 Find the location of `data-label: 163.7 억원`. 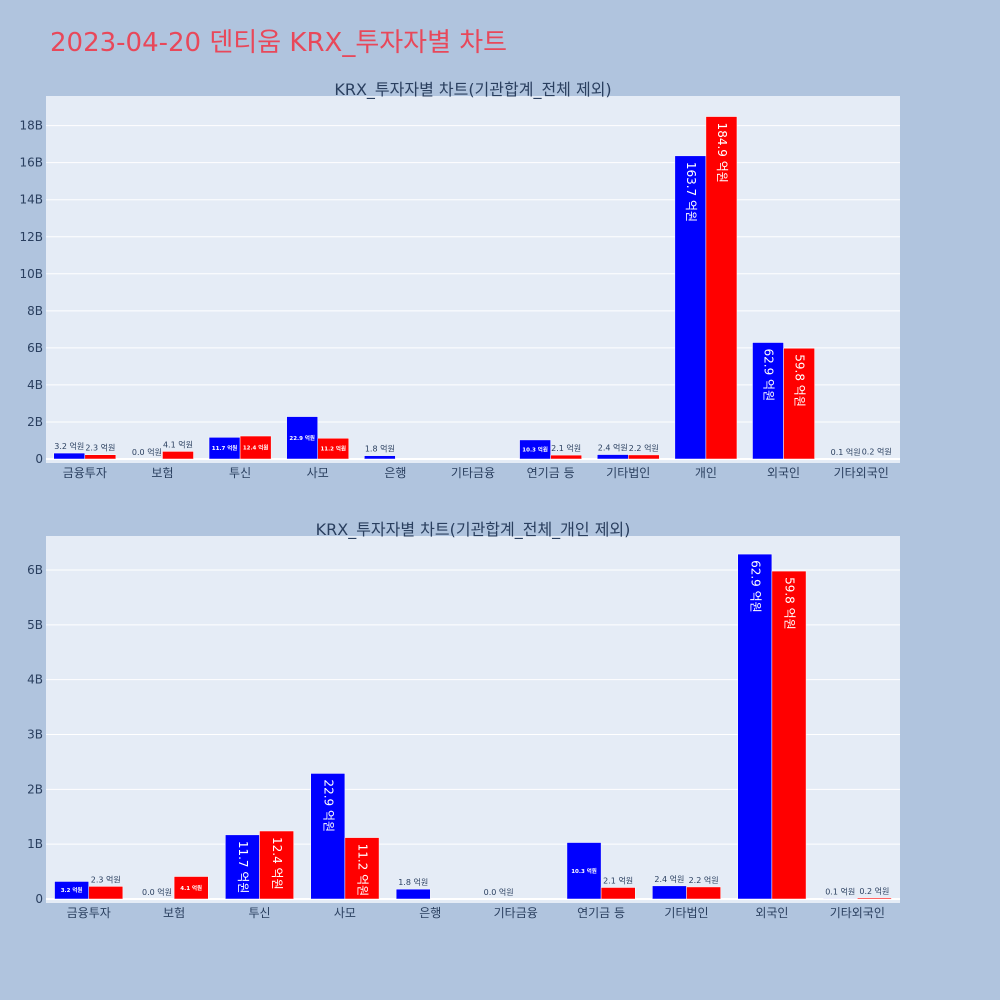

data-label: 163.7 억원 is located at coordinates (691, 192).